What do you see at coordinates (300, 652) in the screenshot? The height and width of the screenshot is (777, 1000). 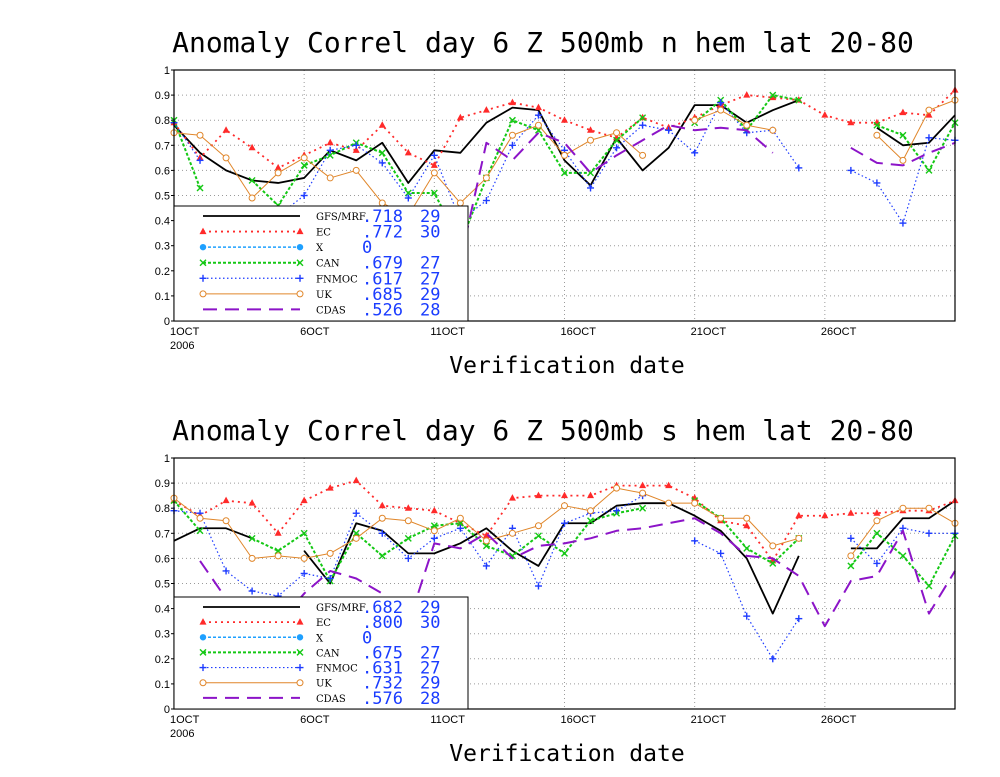 I see `legend-marker-can` at bounding box center [300, 652].